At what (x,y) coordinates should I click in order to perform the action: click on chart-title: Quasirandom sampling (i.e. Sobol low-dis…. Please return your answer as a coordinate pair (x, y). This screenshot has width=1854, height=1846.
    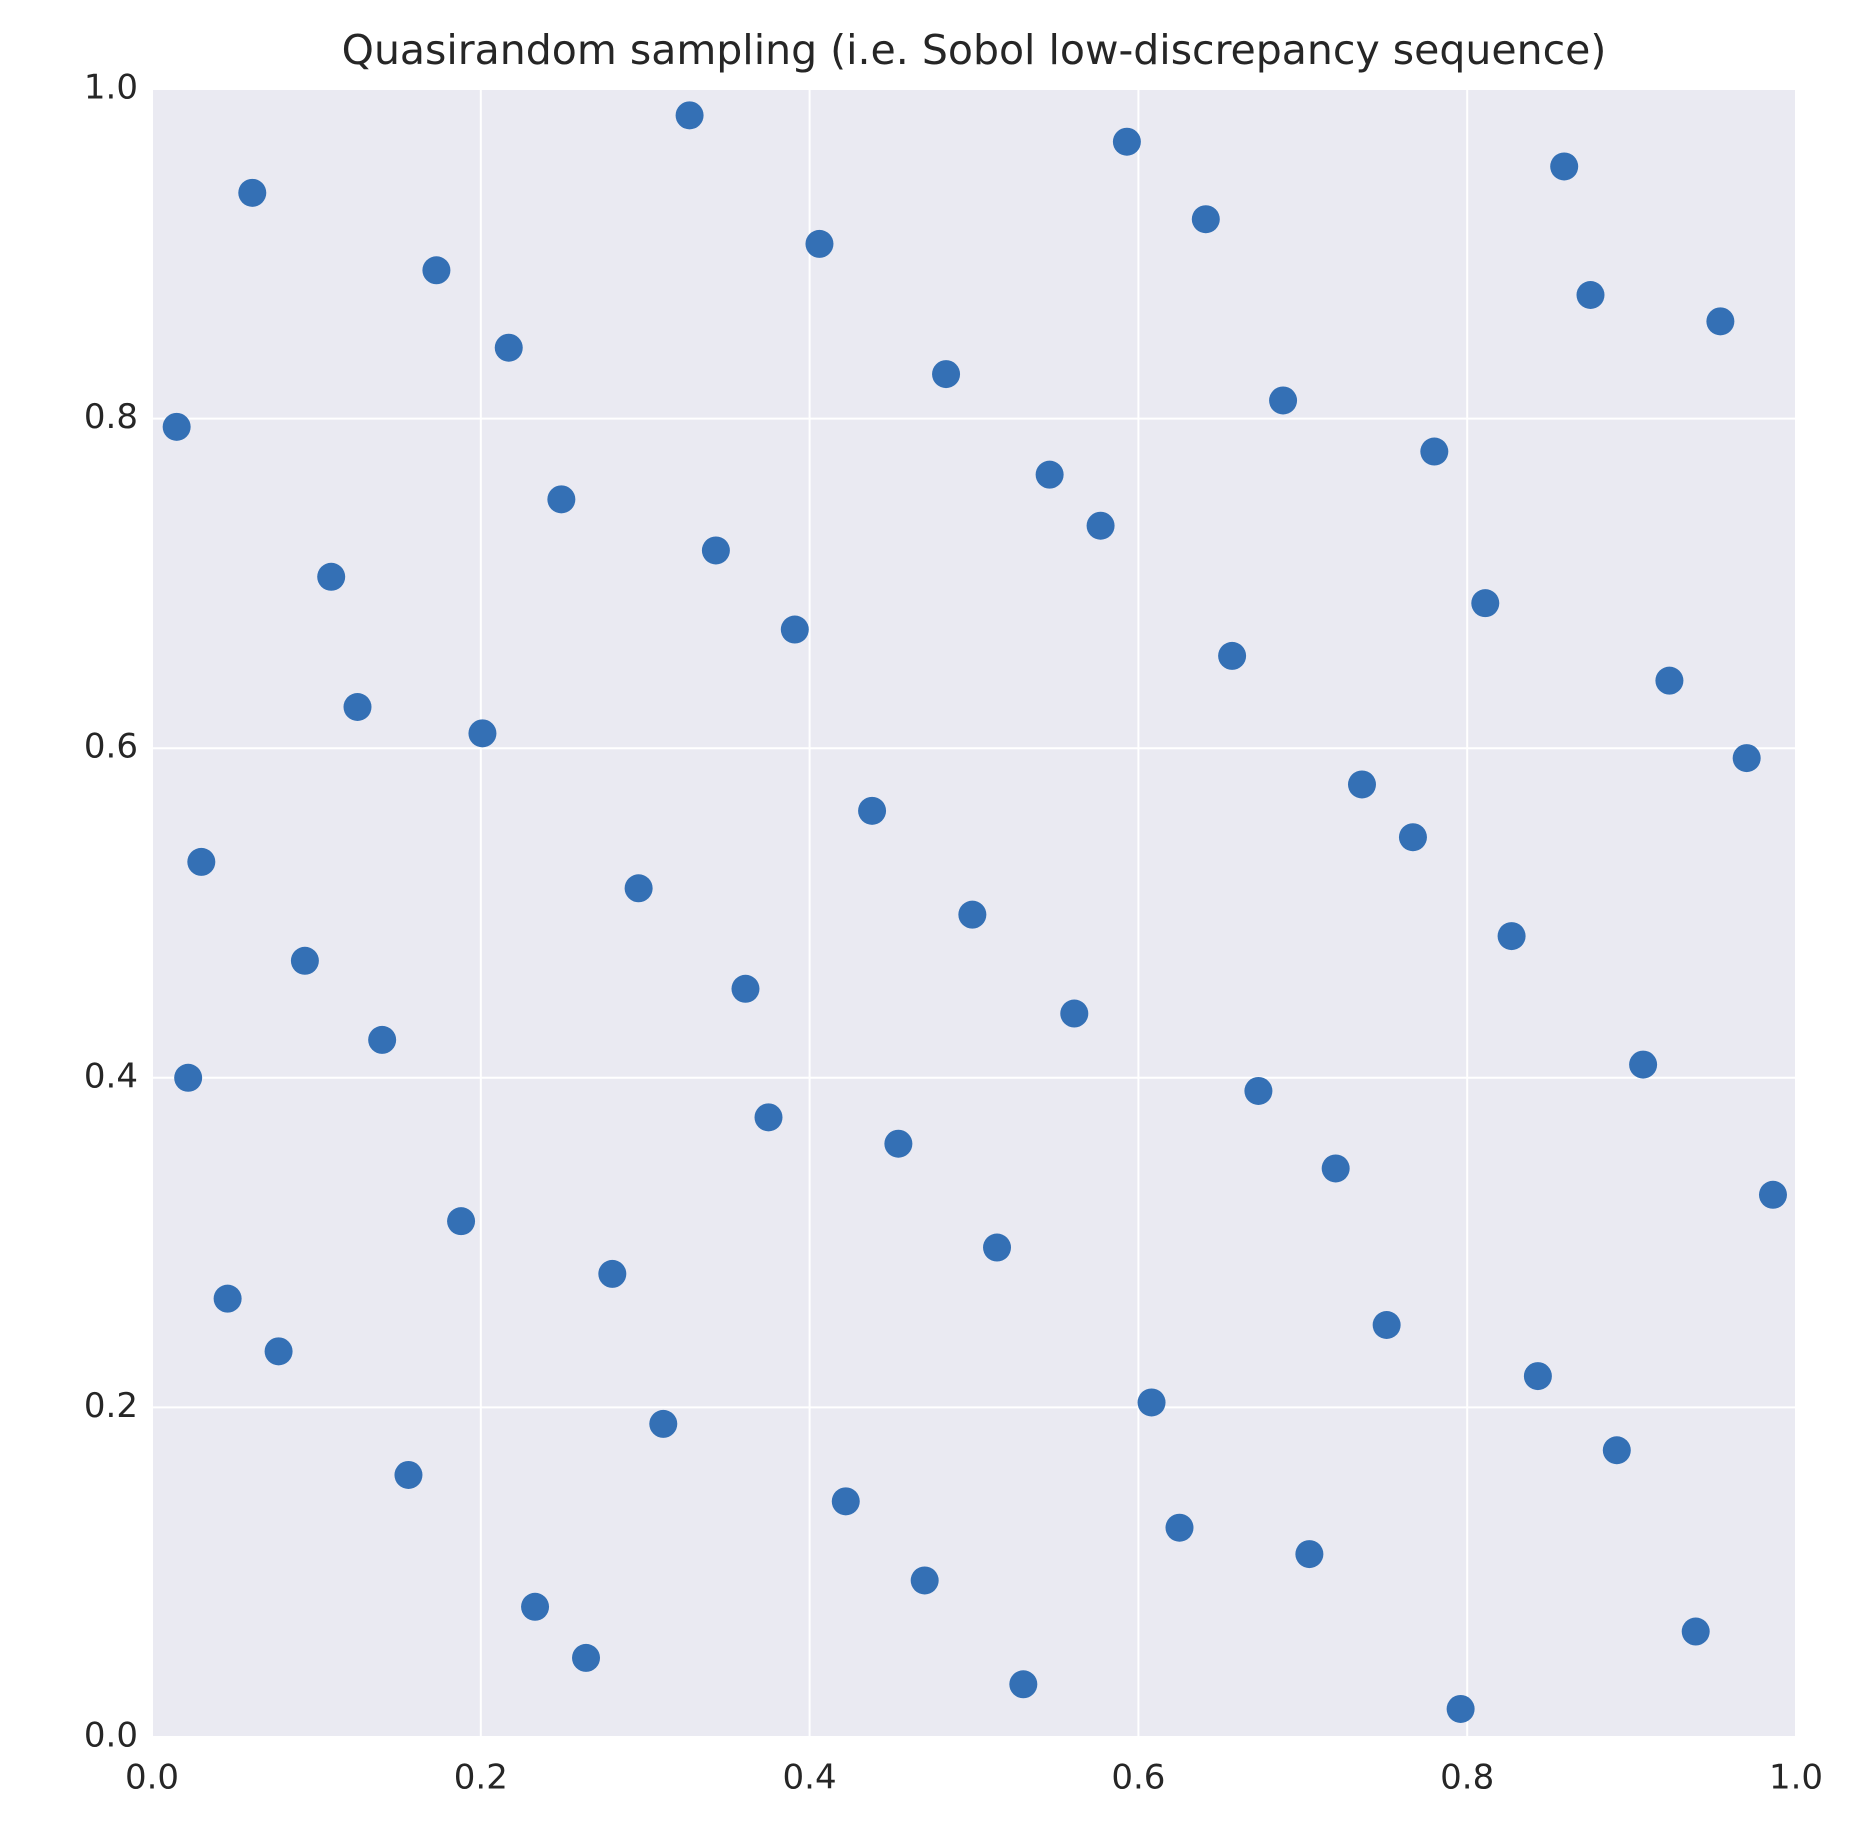
    Looking at the image, I should click on (974, 50).